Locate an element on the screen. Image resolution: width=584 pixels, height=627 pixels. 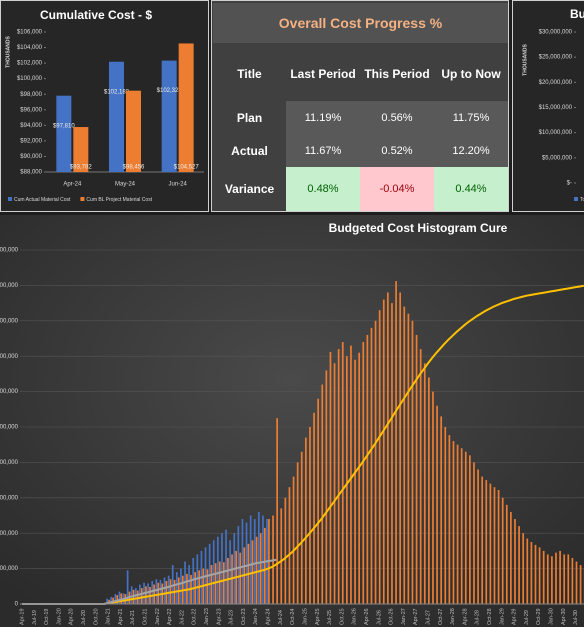
y-tick-label: 1,000,000 is located at coordinates (9, 251).